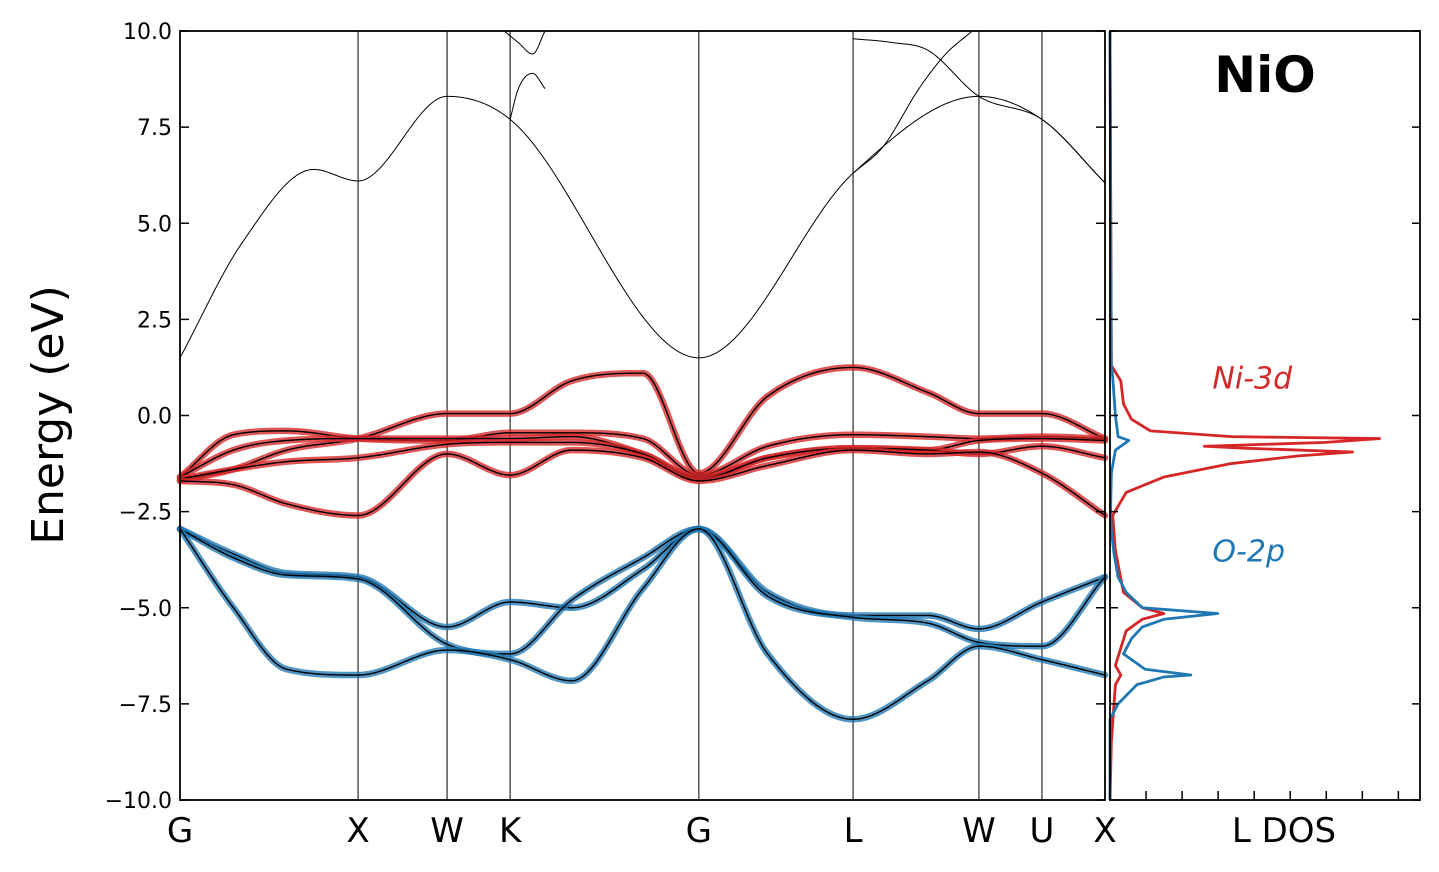 The width and height of the screenshot is (1439, 872). I want to click on dos-curve-o-2p, so click(1164, 415).